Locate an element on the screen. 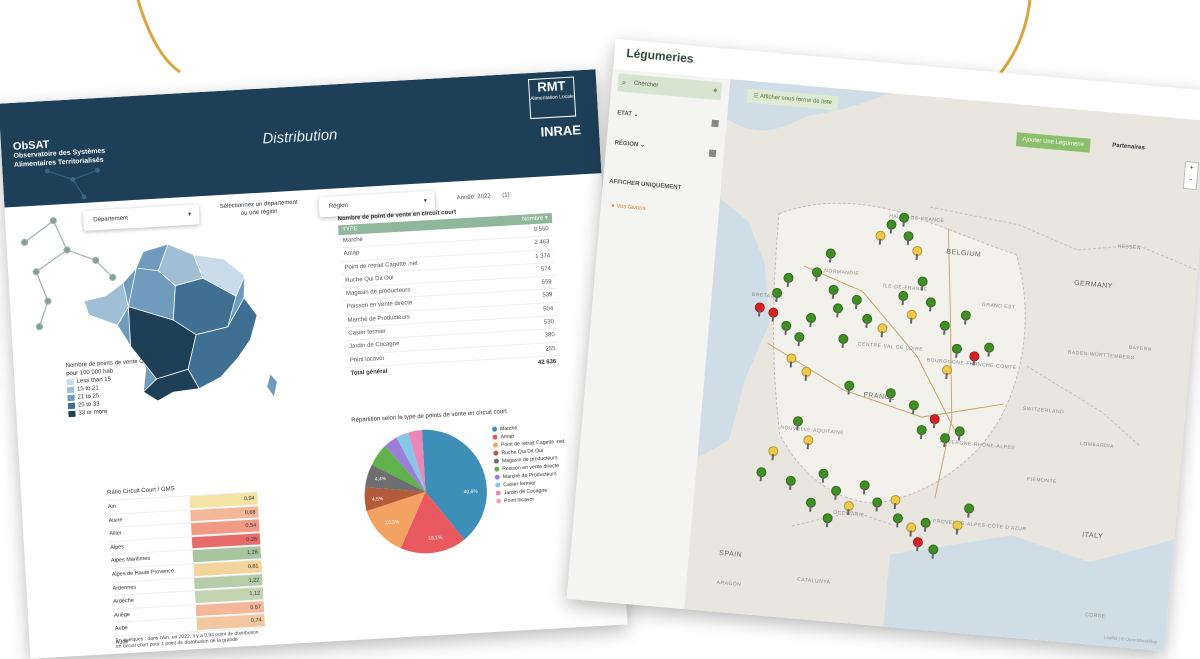 This screenshot has height=659, width=1200. table-cell-type: Point locavor is located at coordinates (367, 359).